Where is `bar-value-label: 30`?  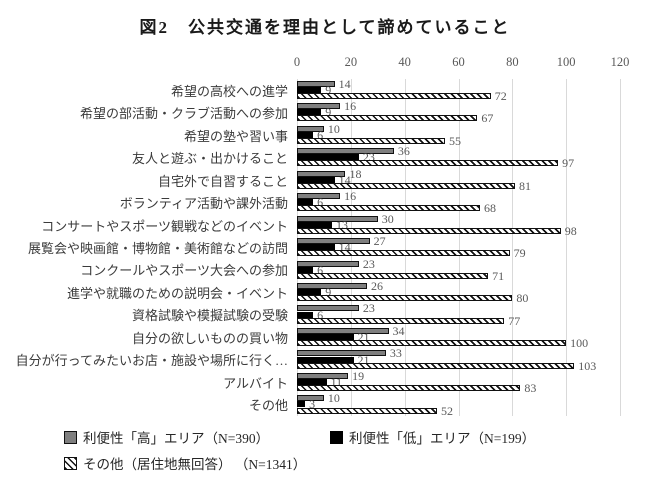 bar-value-label: 30 is located at coordinates (387, 218).